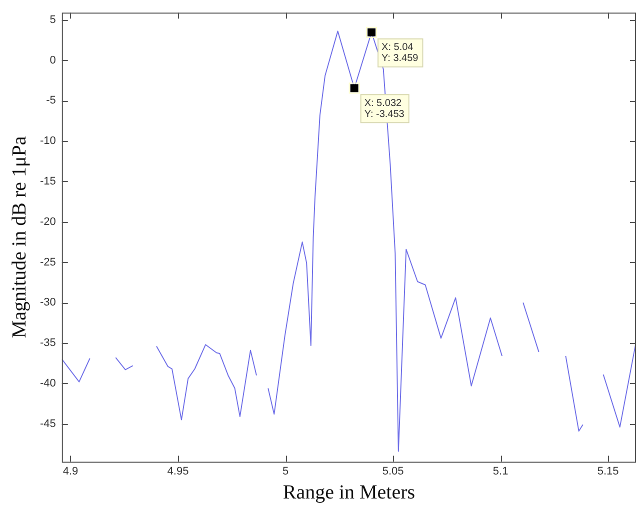 The height and width of the screenshot is (511, 638). I want to click on x-tick-label: 5, so click(285, 471).